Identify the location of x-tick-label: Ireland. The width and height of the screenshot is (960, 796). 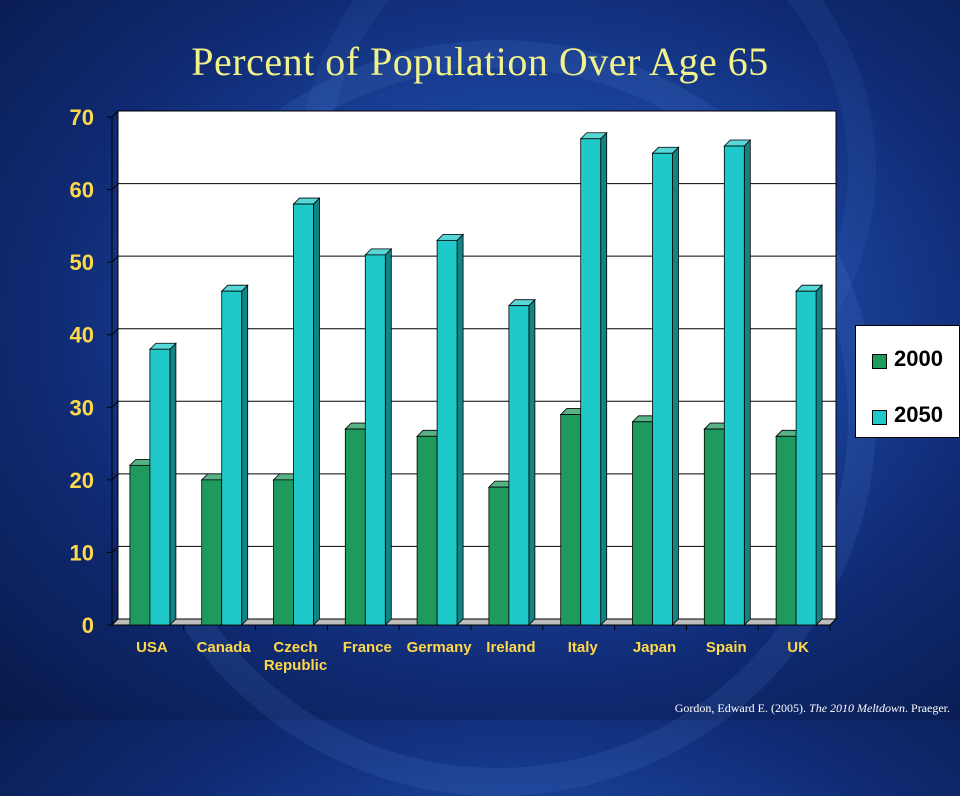
(510, 647).